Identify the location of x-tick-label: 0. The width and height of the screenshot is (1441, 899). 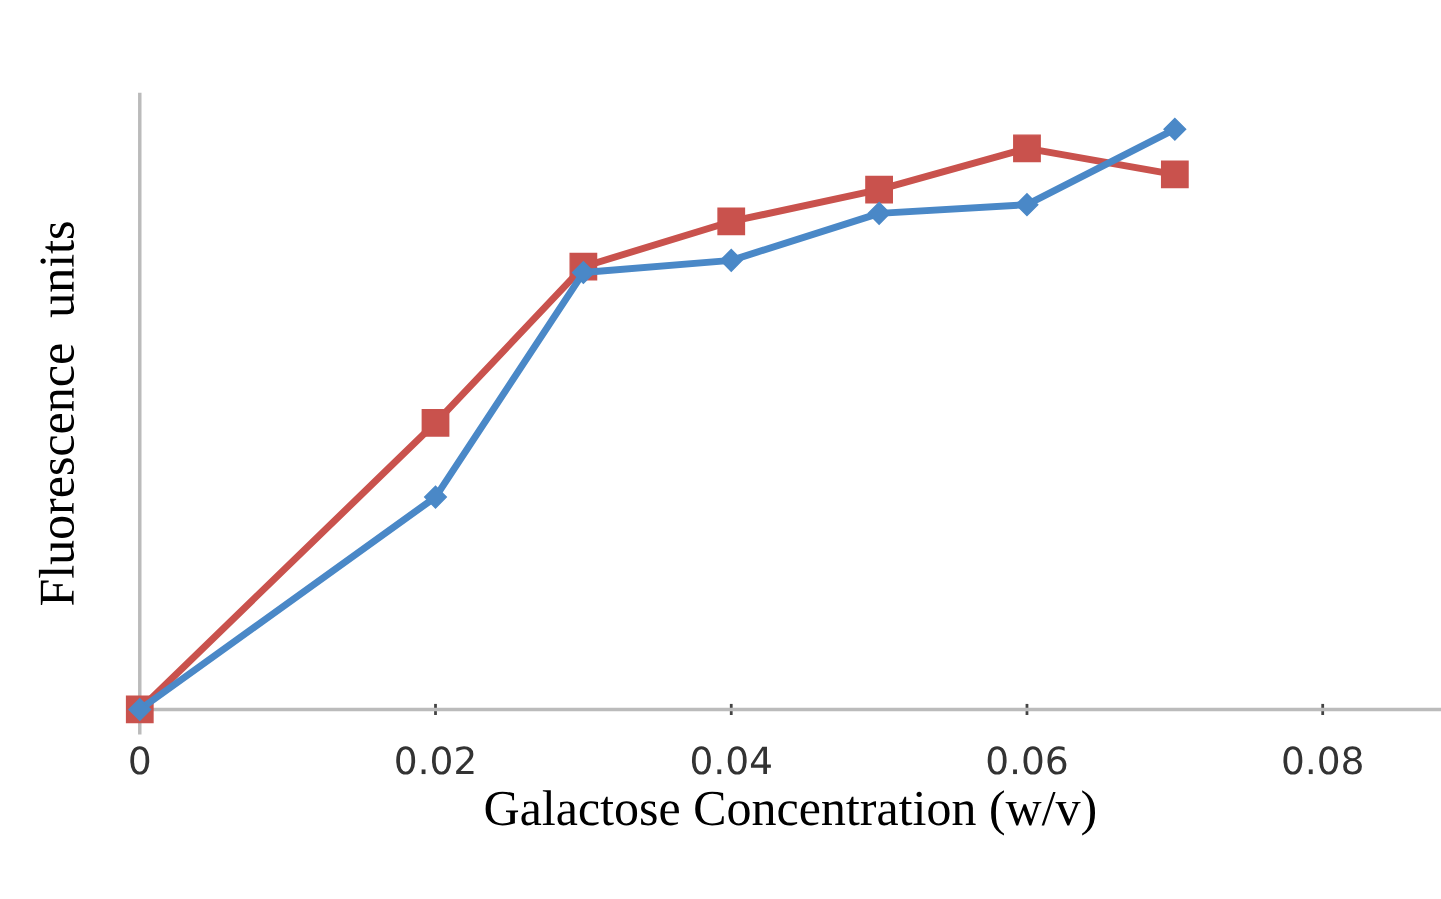
(140, 760).